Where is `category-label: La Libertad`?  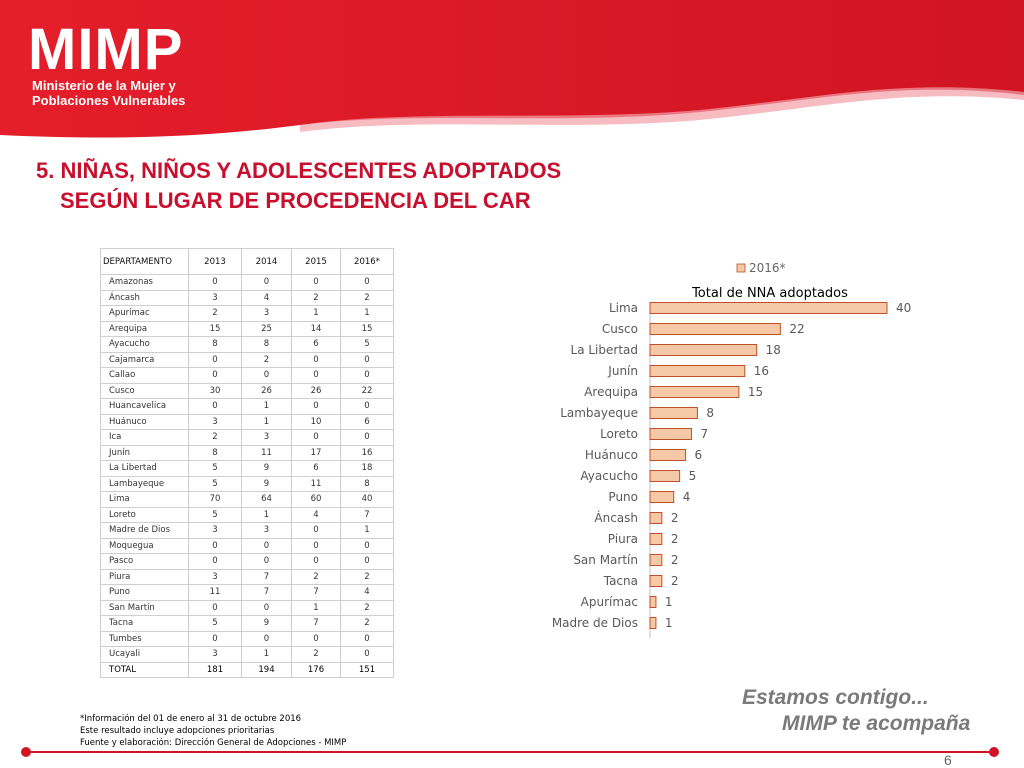
category-label: La Libertad is located at coordinates (604, 350).